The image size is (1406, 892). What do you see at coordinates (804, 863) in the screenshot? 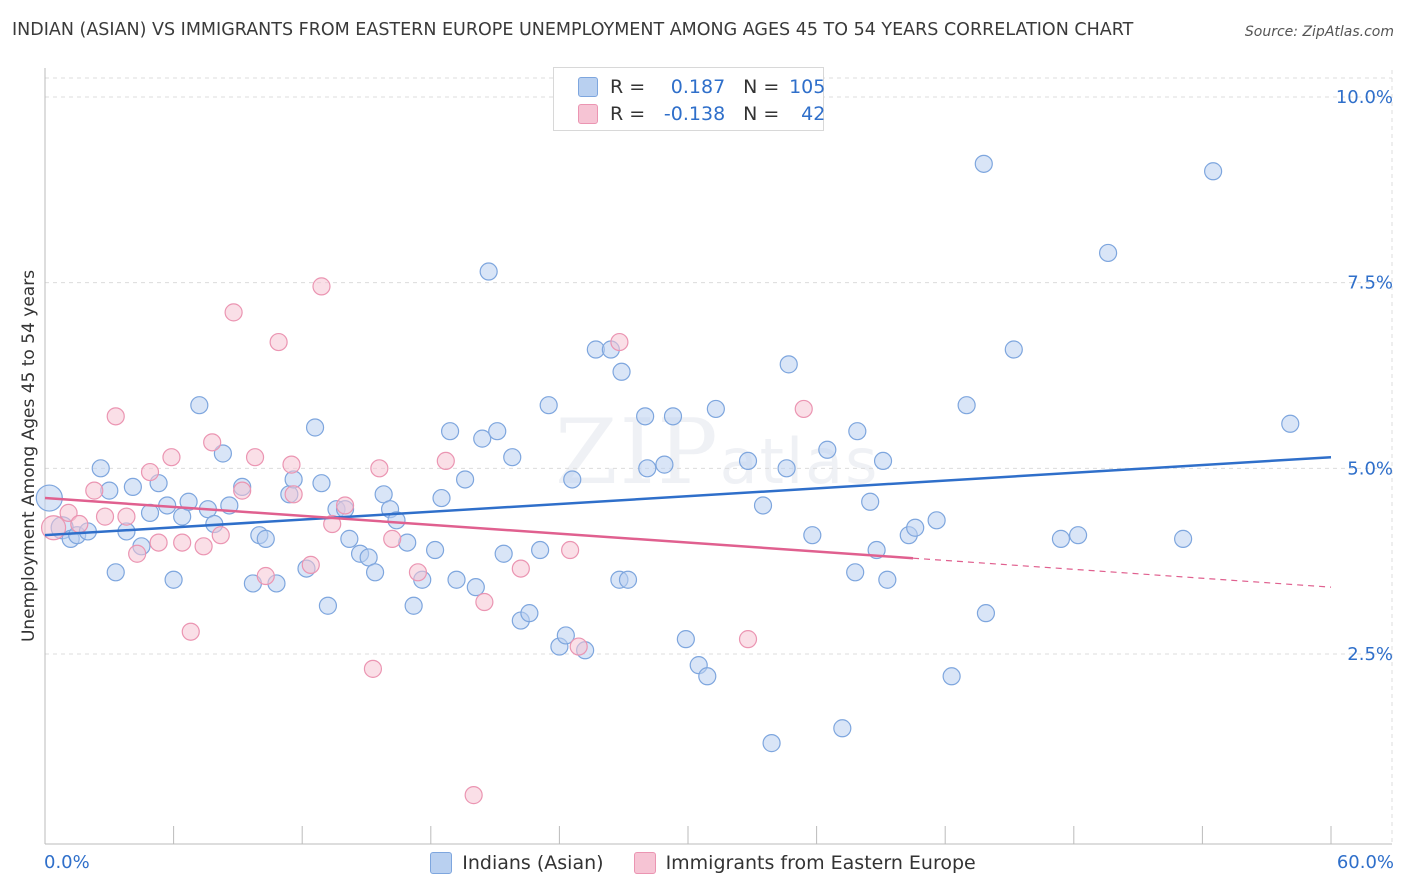
I see `legend-item-eastern-europe: Immigrants from Eastern Europe` at bounding box center [804, 863].